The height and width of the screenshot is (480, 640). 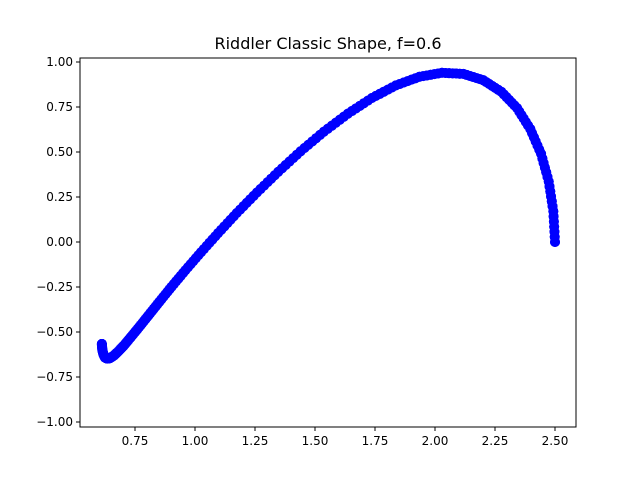 What do you see at coordinates (54, 287) in the screenshot?
I see `y-tick-label: −0.25` at bounding box center [54, 287].